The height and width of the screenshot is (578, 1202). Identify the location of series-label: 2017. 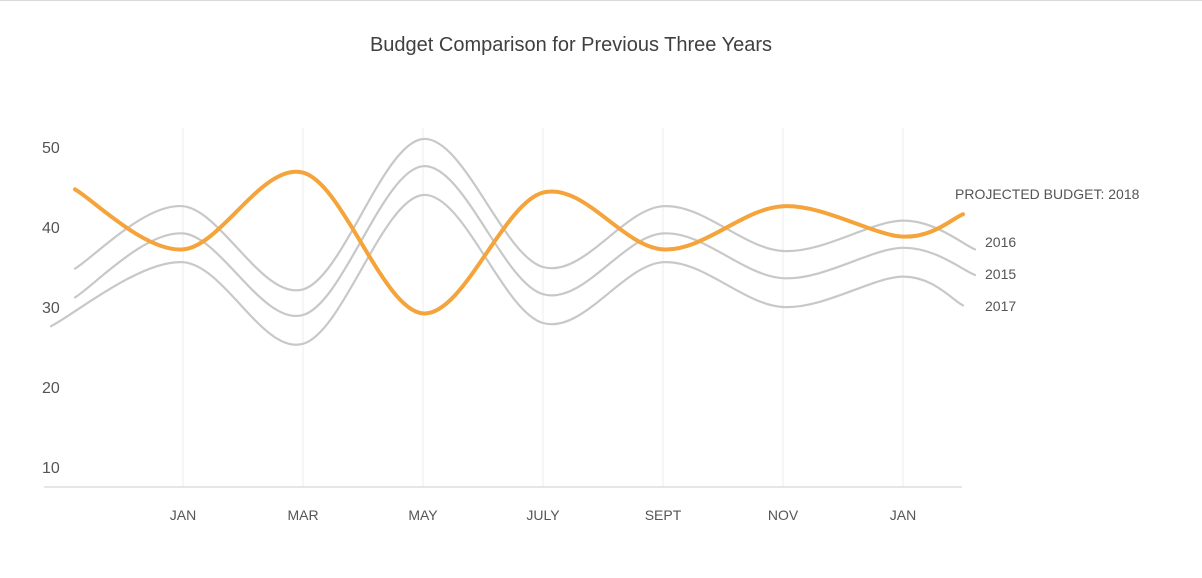
(1000, 306).